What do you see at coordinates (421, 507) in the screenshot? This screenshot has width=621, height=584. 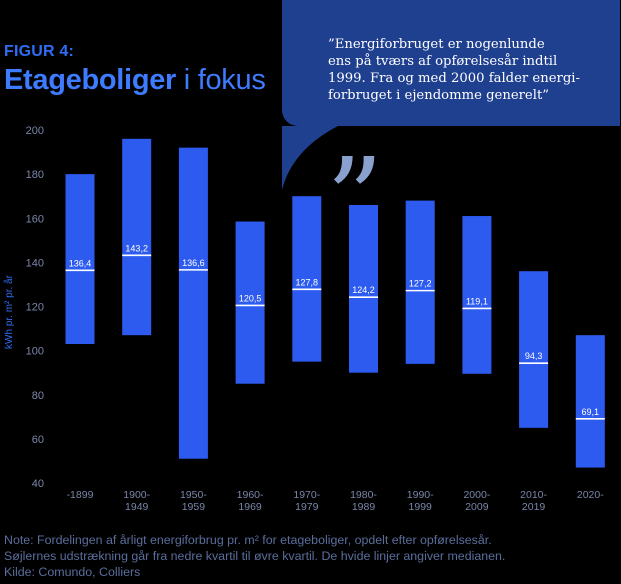 I see `x-tick-label: 1999` at bounding box center [421, 507].